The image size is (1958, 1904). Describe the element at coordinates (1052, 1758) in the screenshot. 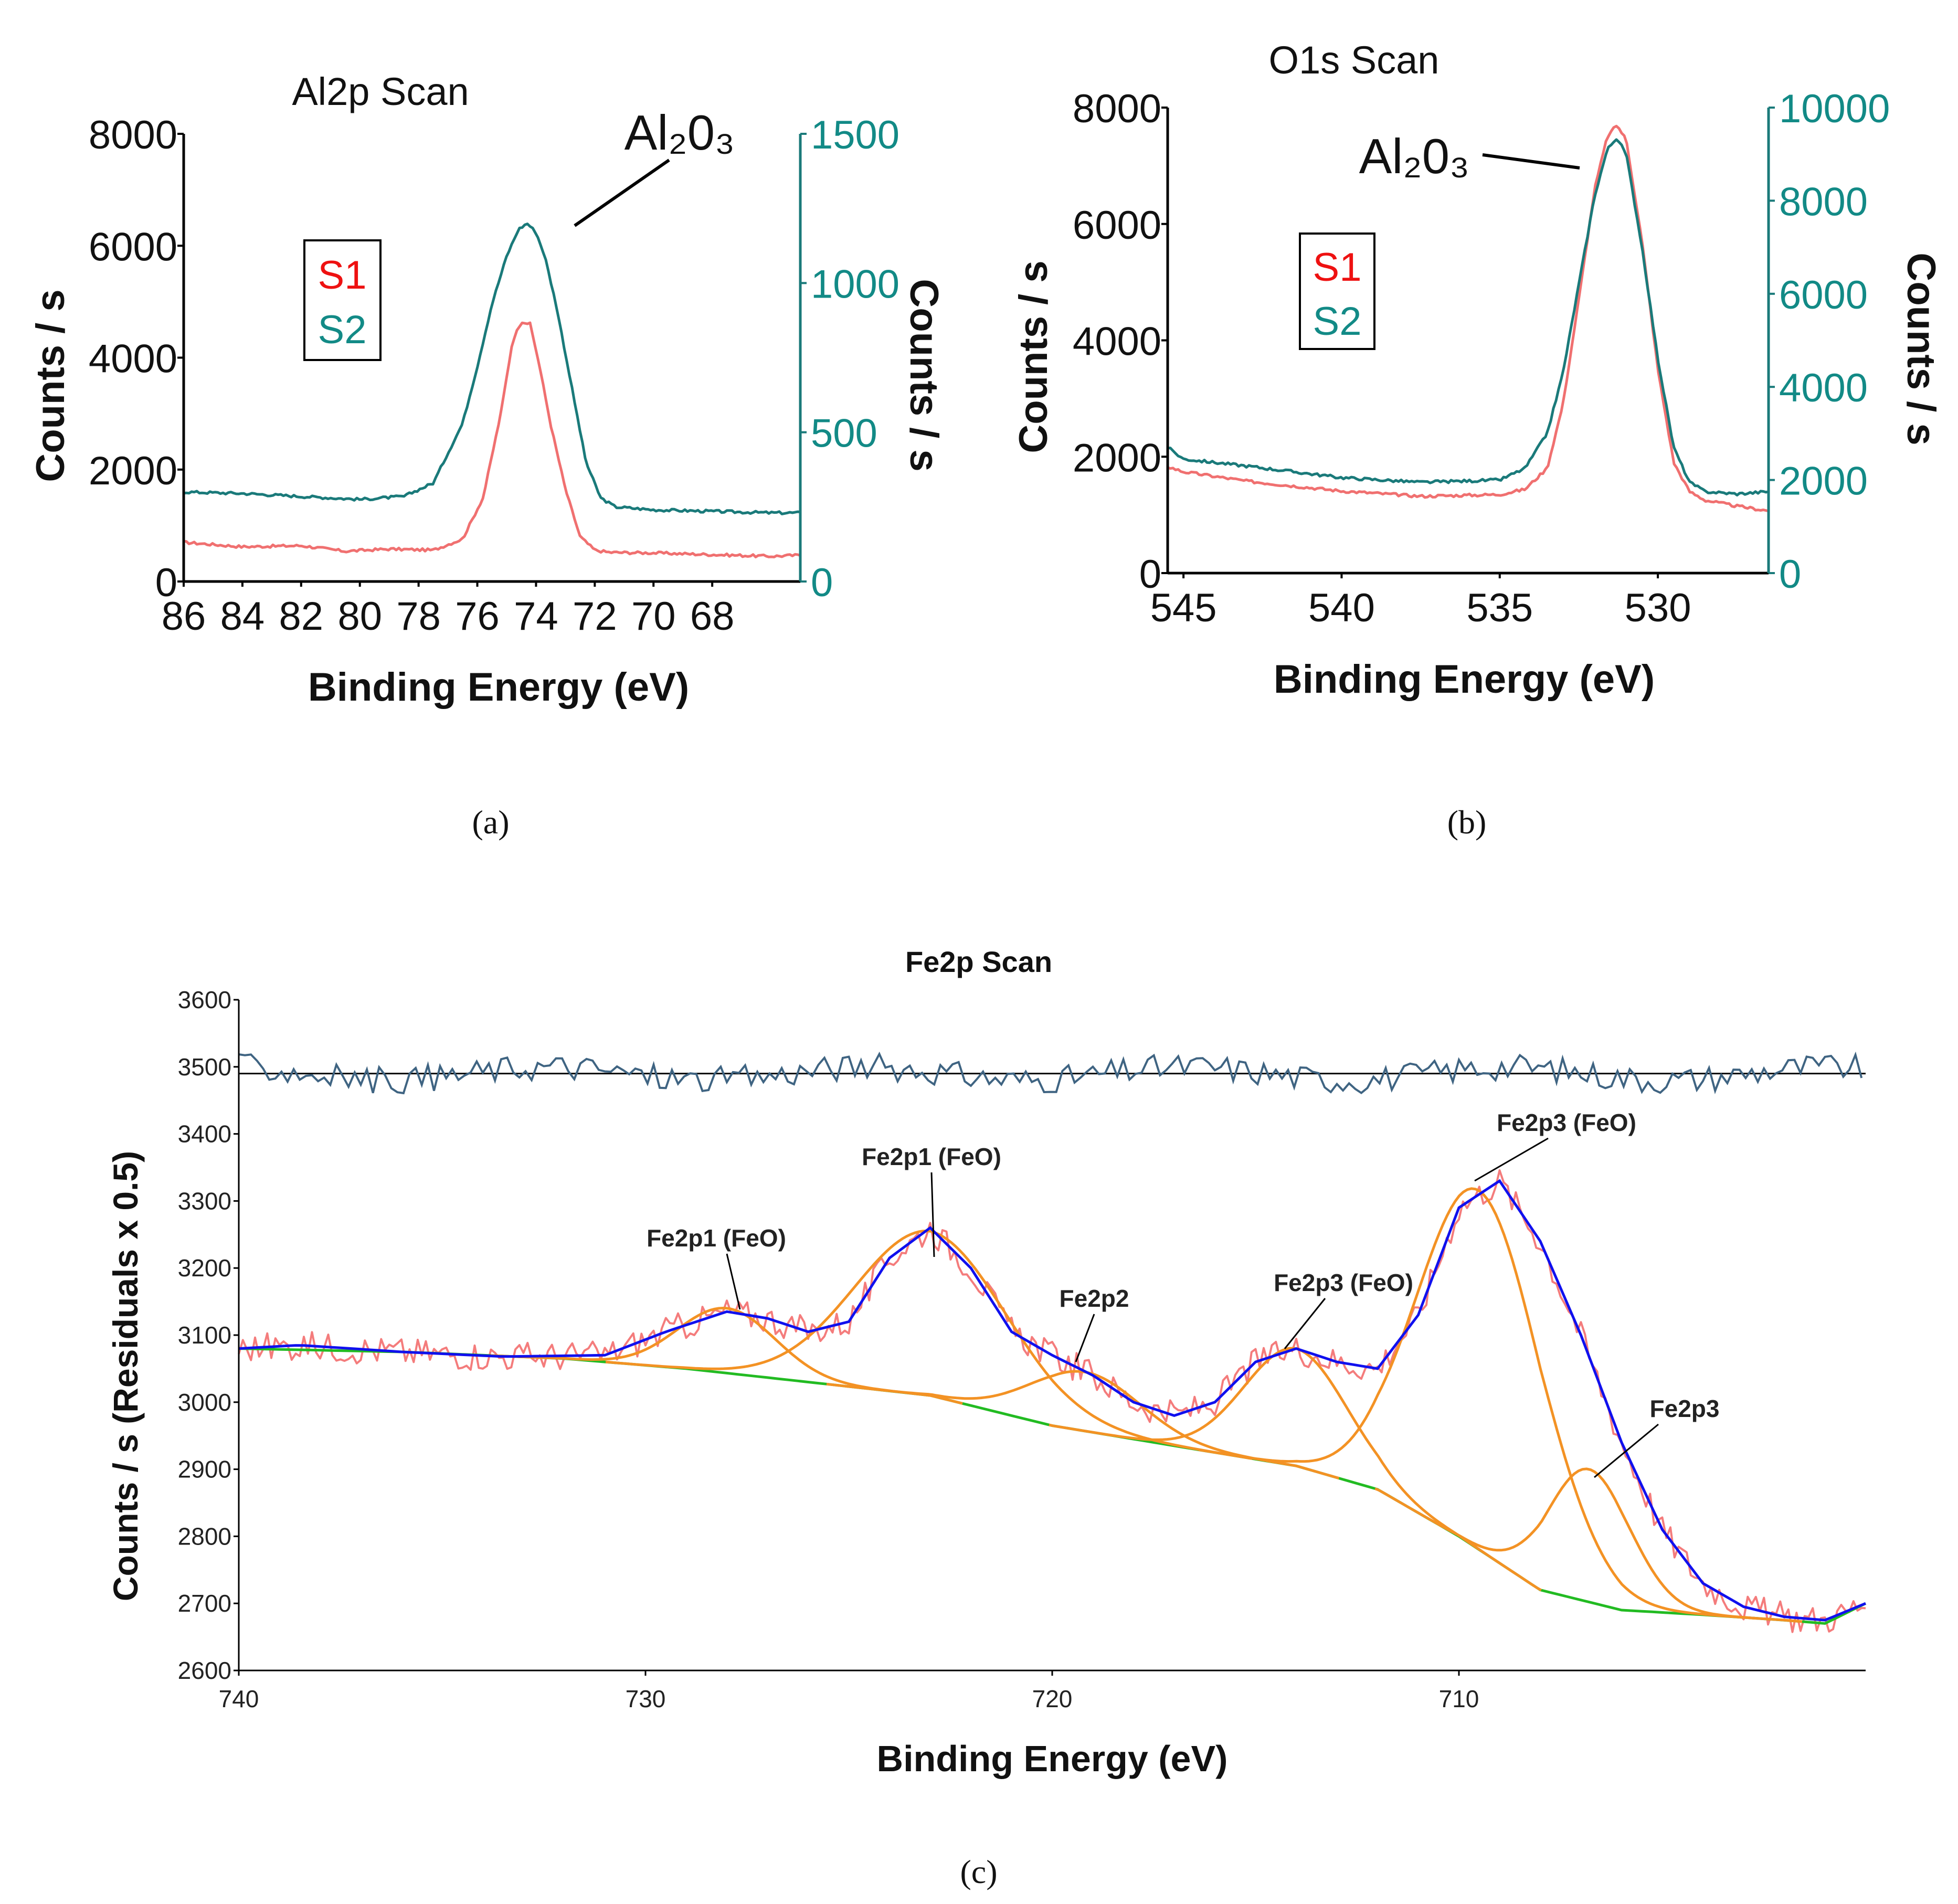

I see `panel-c-xlabel: Binding Energy (eV)` at that location.